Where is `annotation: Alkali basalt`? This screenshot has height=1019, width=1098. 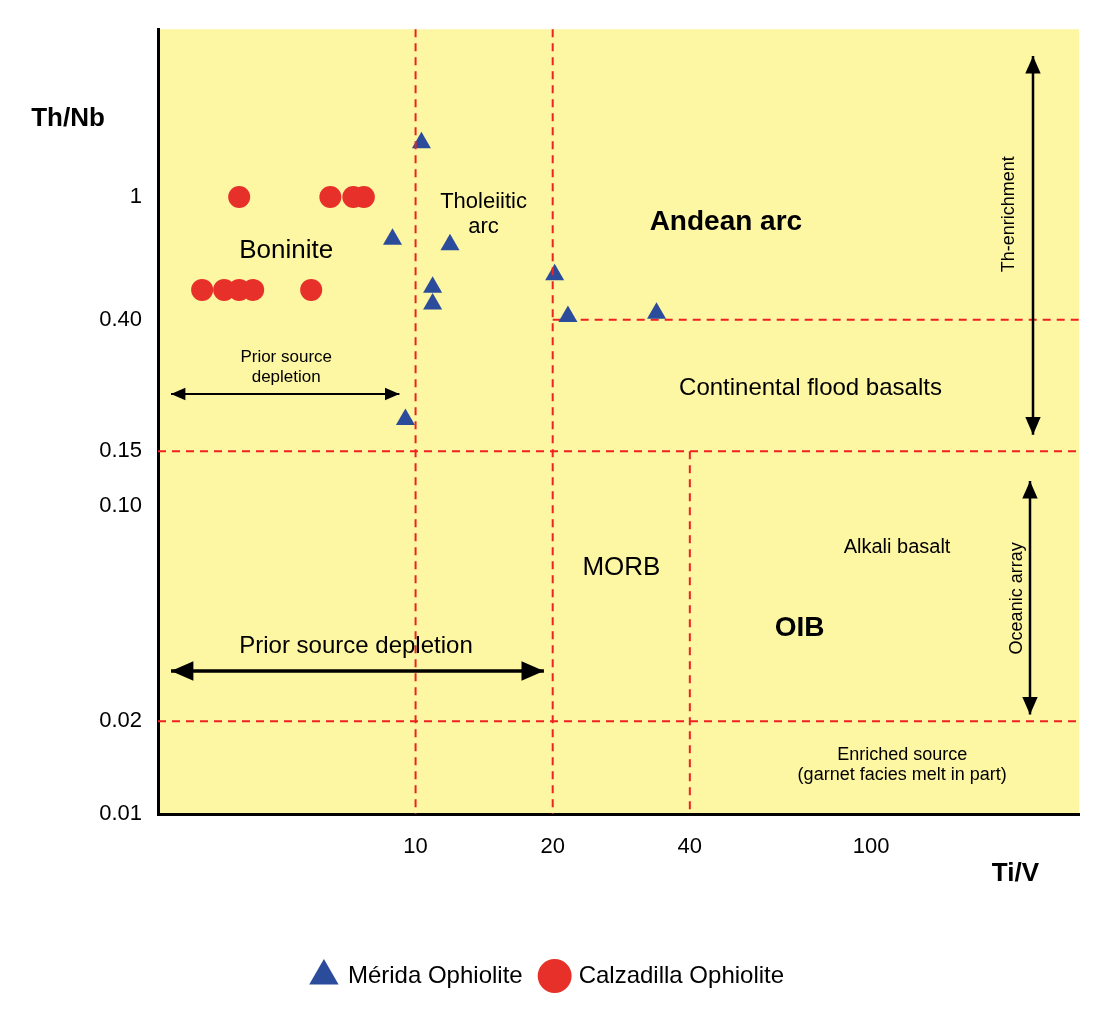 annotation: Alkali basalt is located at coordinates (897, 546).